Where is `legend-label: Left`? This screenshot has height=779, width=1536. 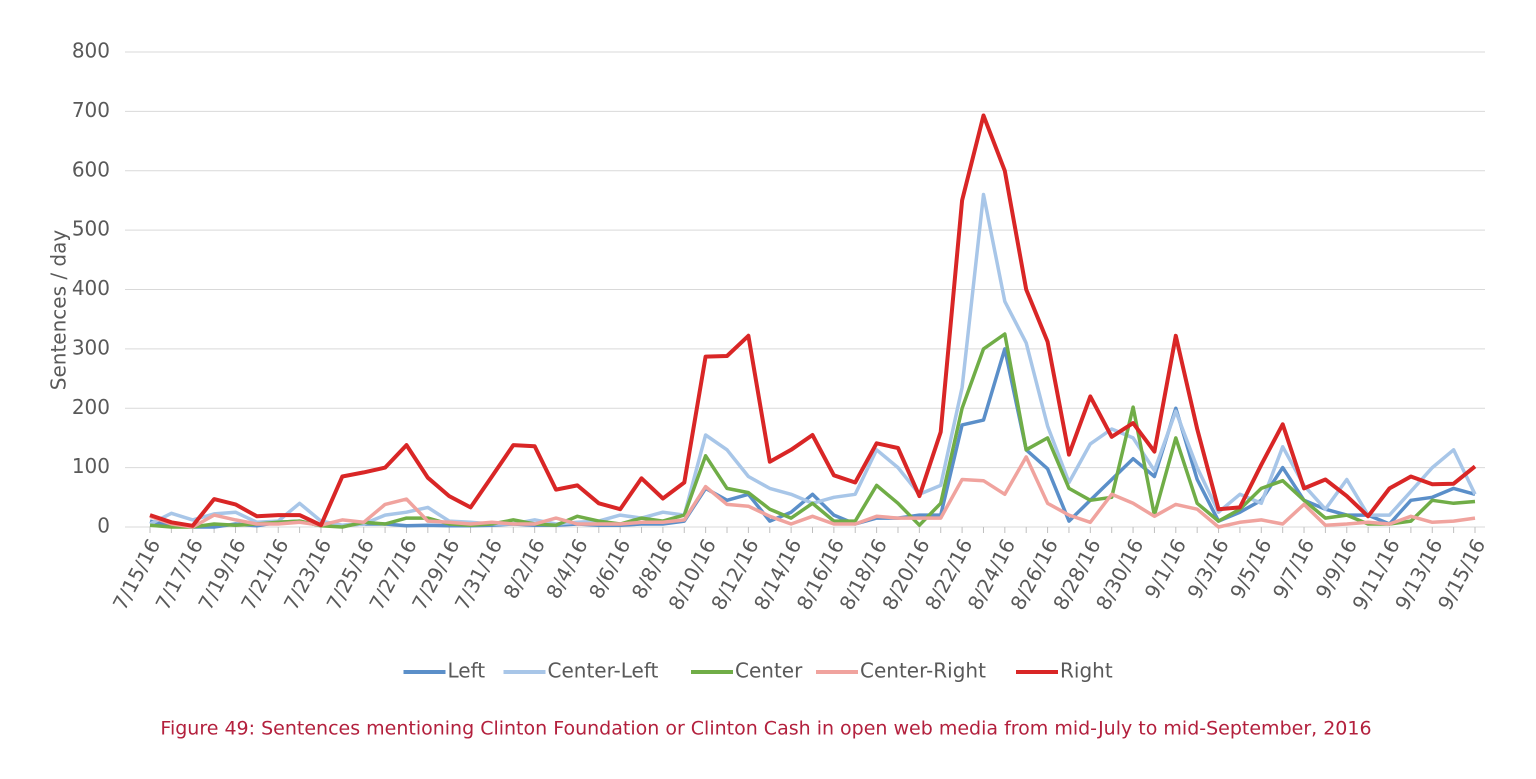 legend-label: Left is located at coordinates (467, 671).